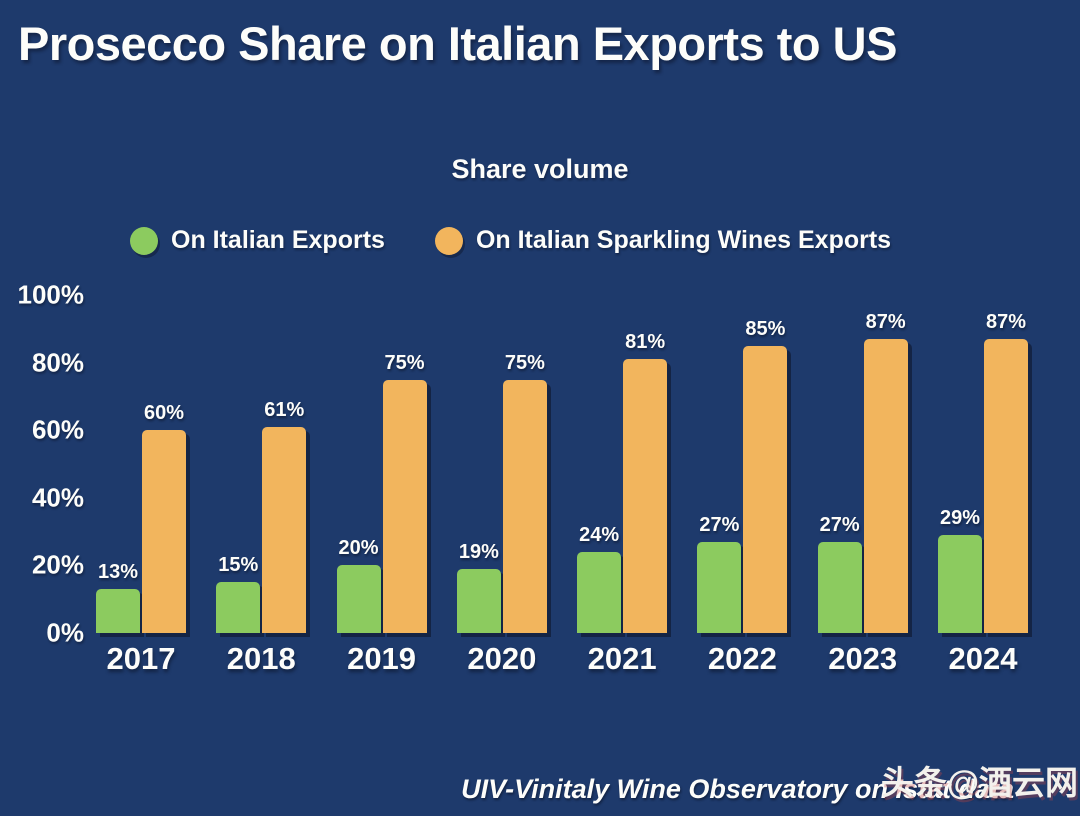 Image resolution: width=1080 pixels, height=816 pixels. I want to click on bar-value-label: 85%, so click(765, 328).